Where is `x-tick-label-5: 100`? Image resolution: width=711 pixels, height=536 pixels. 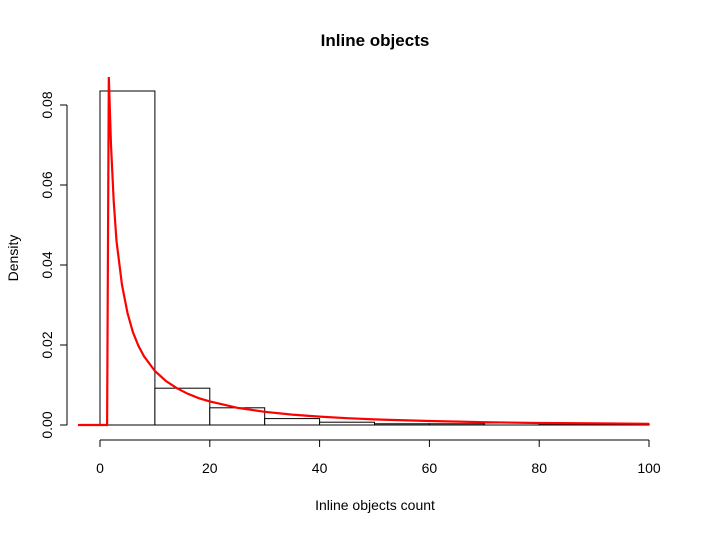 x-tick-label-5: 100 is located at coordinates (649, 468).